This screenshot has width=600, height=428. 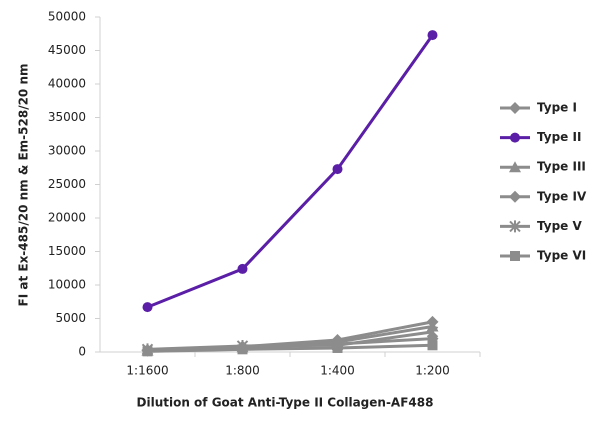 What do you see at coordinates (70, 318) in the screenshot?
I see `y-tick-label: 5000` at bounding box center [70, 318].